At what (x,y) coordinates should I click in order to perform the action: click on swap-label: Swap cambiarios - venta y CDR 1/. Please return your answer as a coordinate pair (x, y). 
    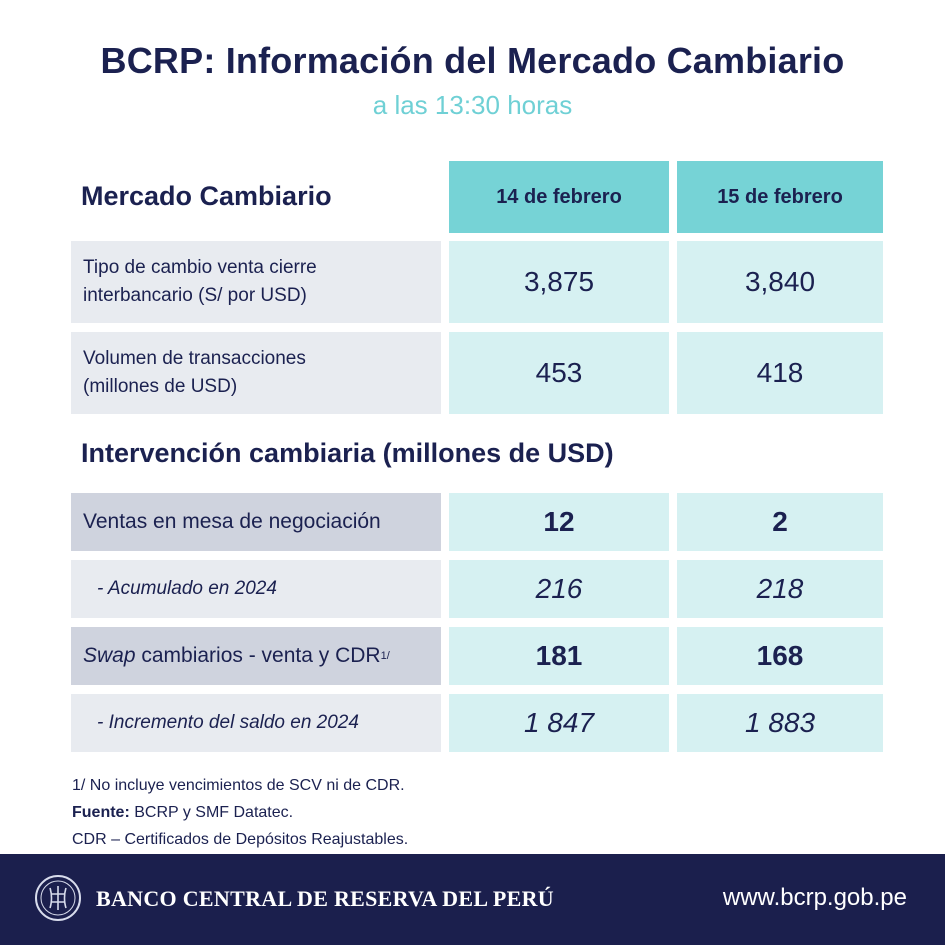
    Looking at the image, I should click on (256, 656).